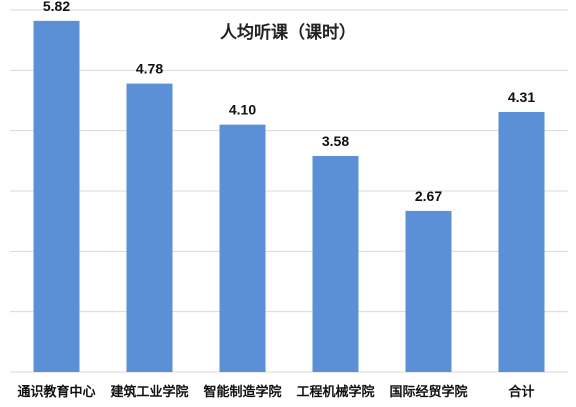 The image size is (576, 407). What do you see at coordinates (521, 392) in the screenshot?
I see `category-label: 合计` at bounding box center [521, 392].